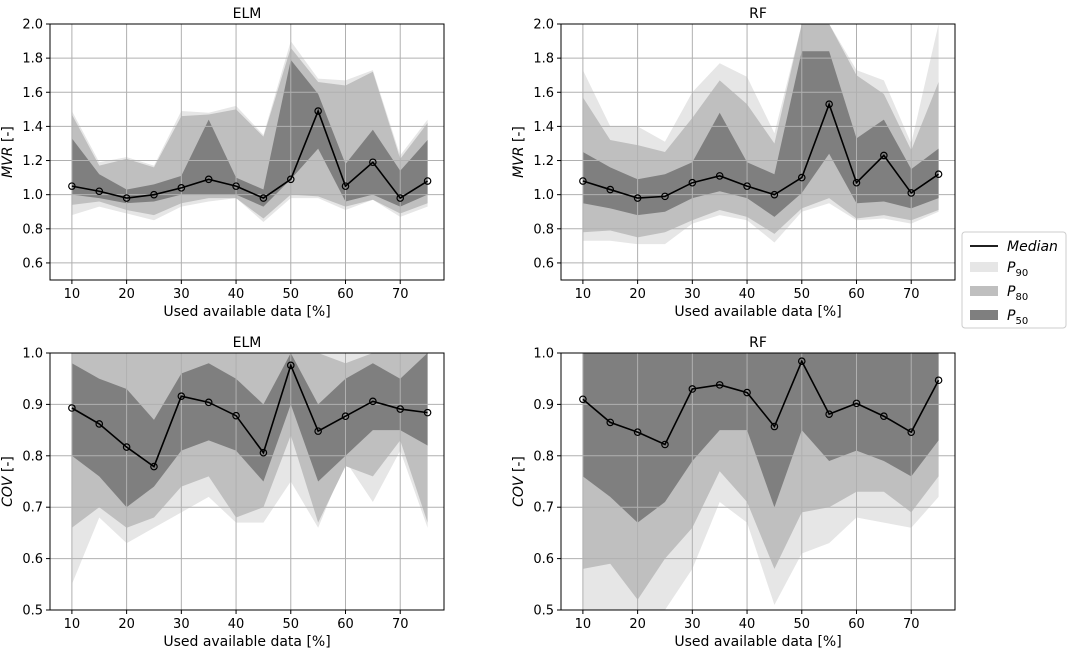 This screenshot has width=1074, height=654. What do you see at coordinates (32, 161) in the screenshot?
I see `y-tick-label: 1.2` at bounding box center [32, 161].